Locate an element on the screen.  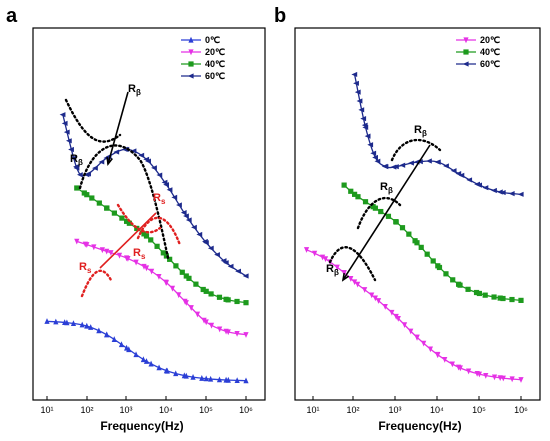
panel-letter-b: b is located at coordinates (280, 16).